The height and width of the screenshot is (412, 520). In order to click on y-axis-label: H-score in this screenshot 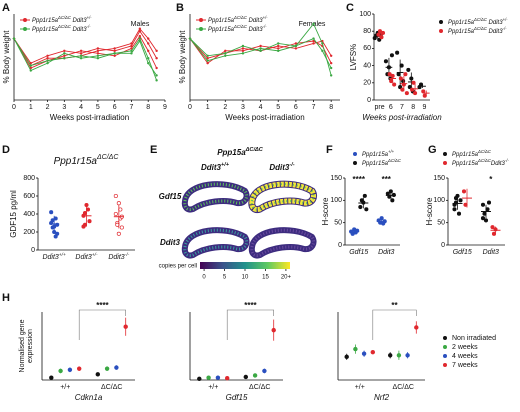, I will do `click(429, 211)`.